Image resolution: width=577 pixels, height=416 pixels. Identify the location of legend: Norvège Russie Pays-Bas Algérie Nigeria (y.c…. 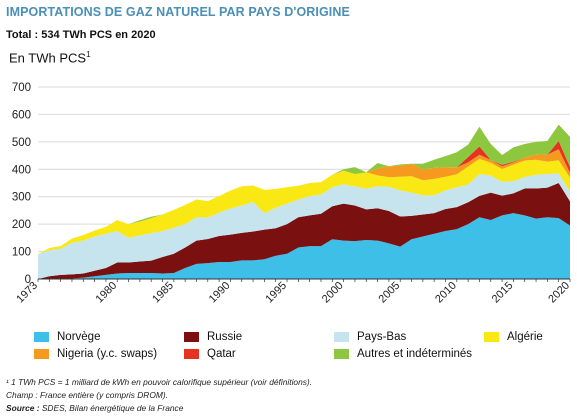
(304, 351).